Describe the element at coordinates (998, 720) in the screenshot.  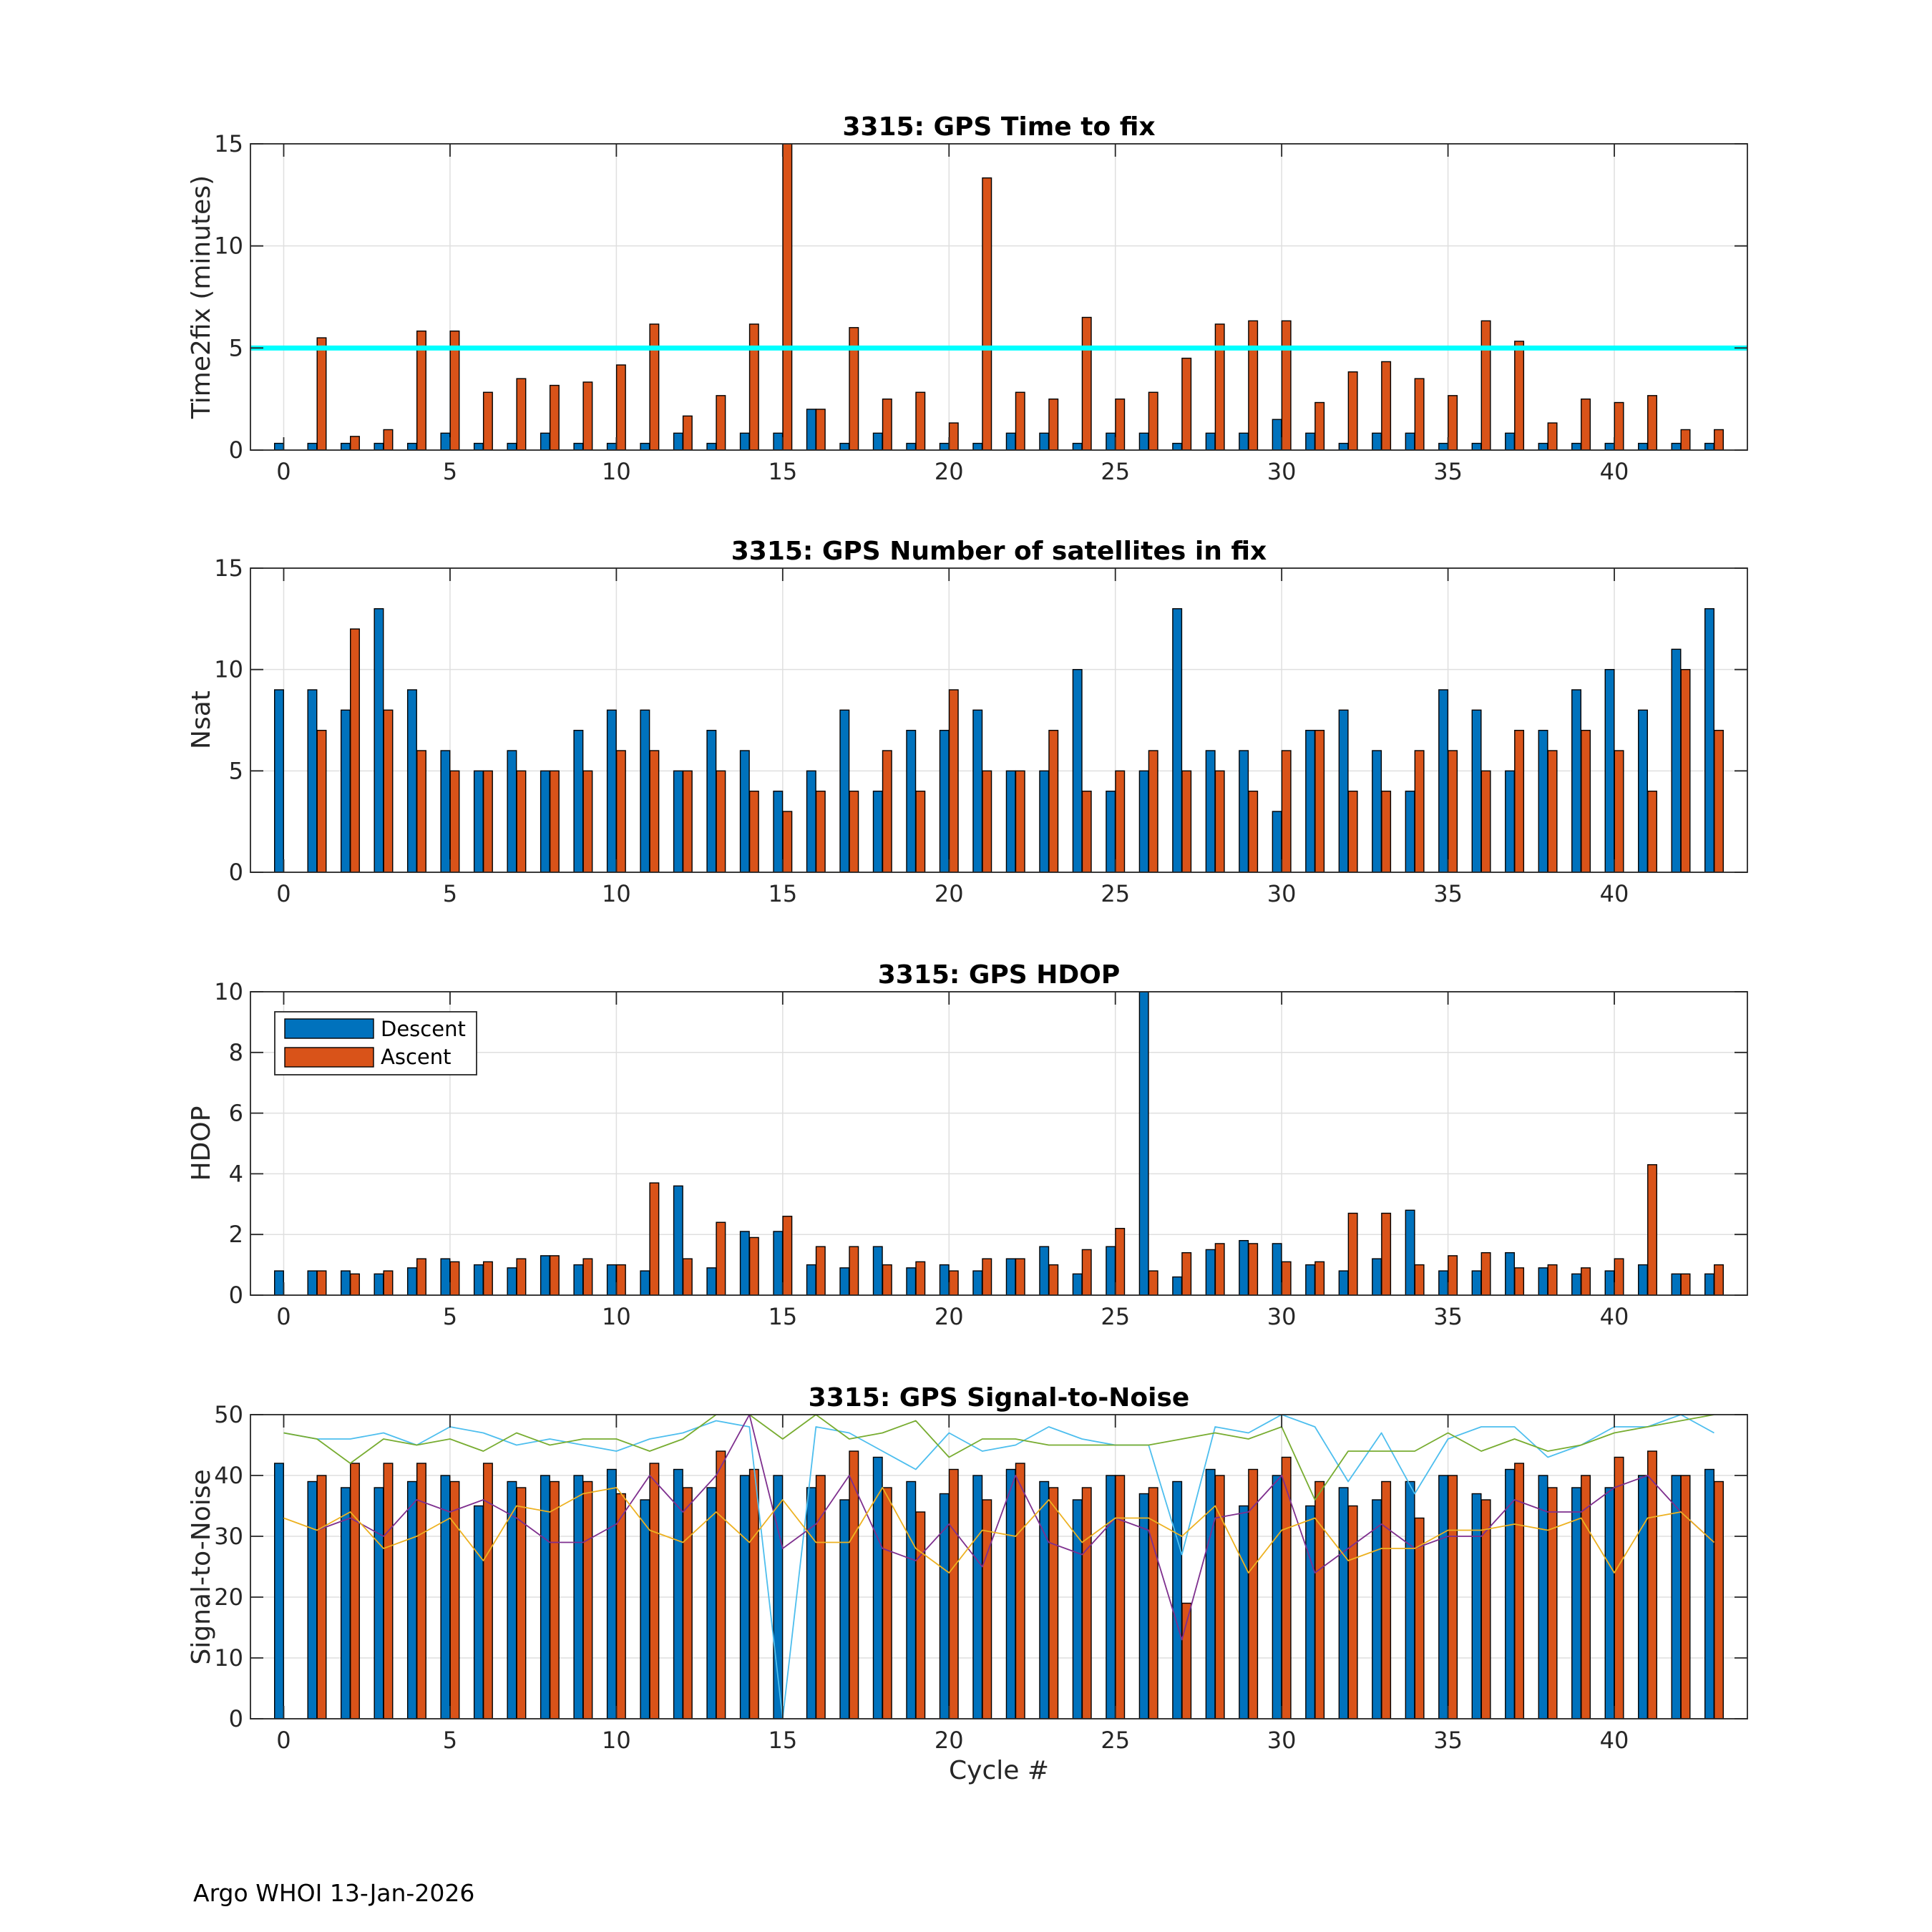
I see `plot-background` at that location.